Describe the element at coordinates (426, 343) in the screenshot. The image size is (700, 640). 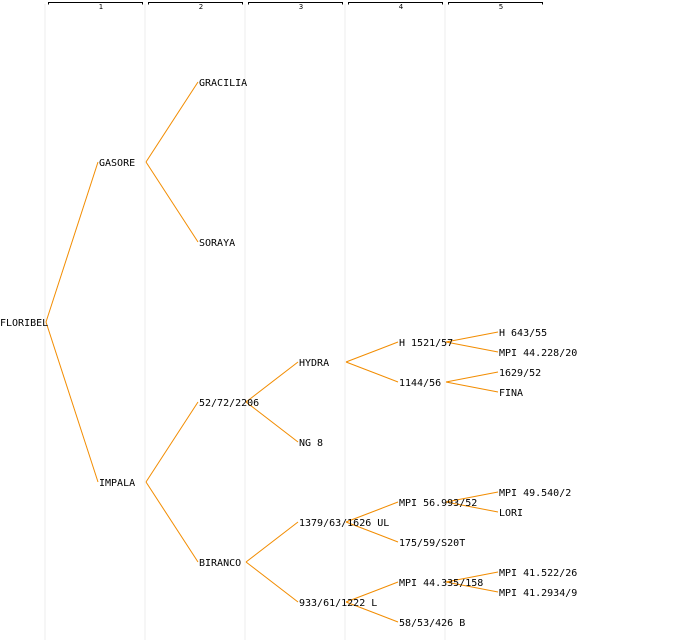
I see `node-h1521-57: H 1521/57` at that location.